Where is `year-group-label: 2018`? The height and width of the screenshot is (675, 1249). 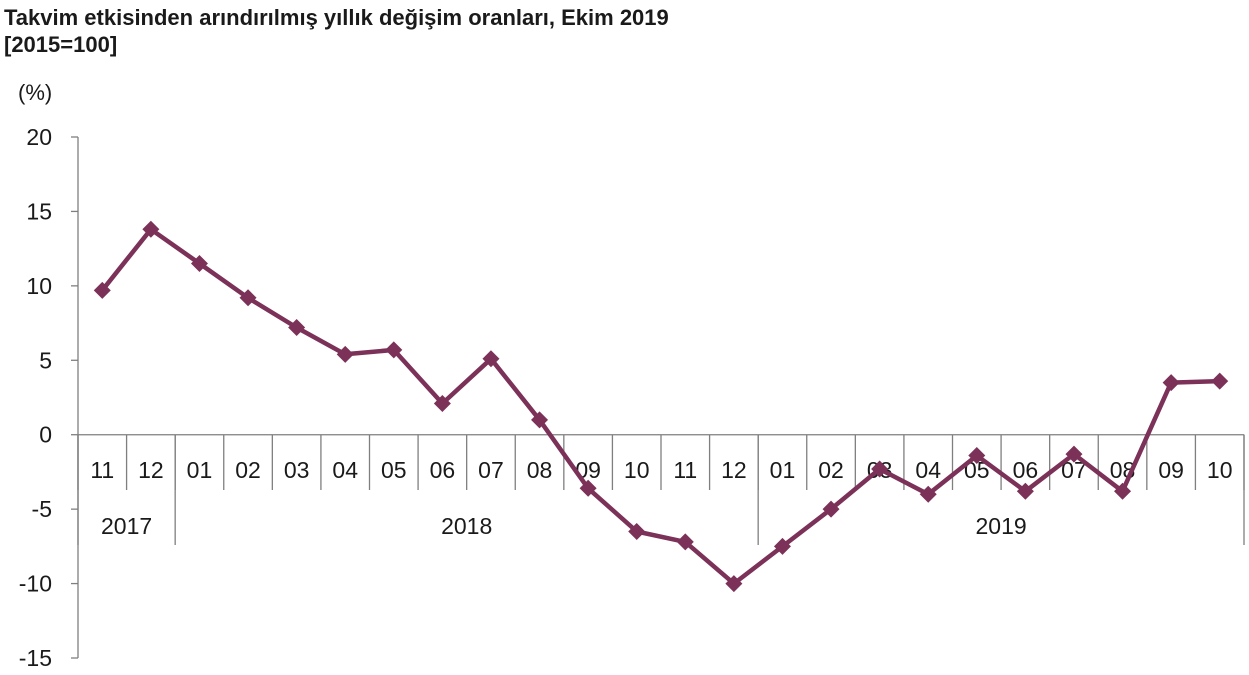
year-group-label: 2018 is located at coordinates (466, 526).